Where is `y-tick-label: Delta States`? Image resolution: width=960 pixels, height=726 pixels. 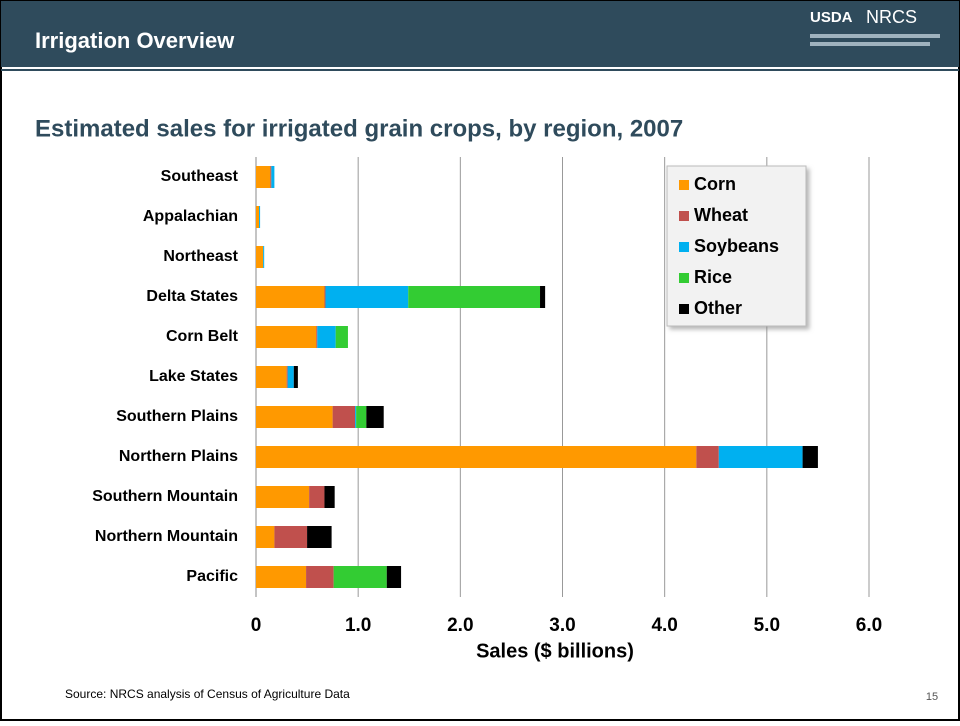
y-tick-label: Delta States is located at coordinates (192, 296).